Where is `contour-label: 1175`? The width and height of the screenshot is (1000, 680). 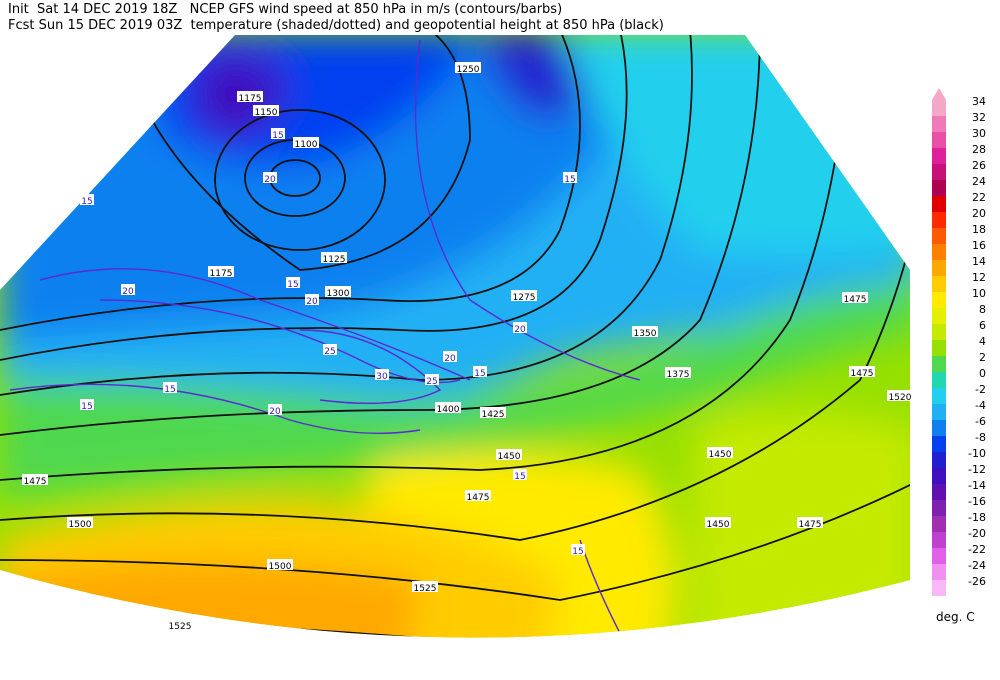 contour-label: 1175 is located at coordinates (221, 274).